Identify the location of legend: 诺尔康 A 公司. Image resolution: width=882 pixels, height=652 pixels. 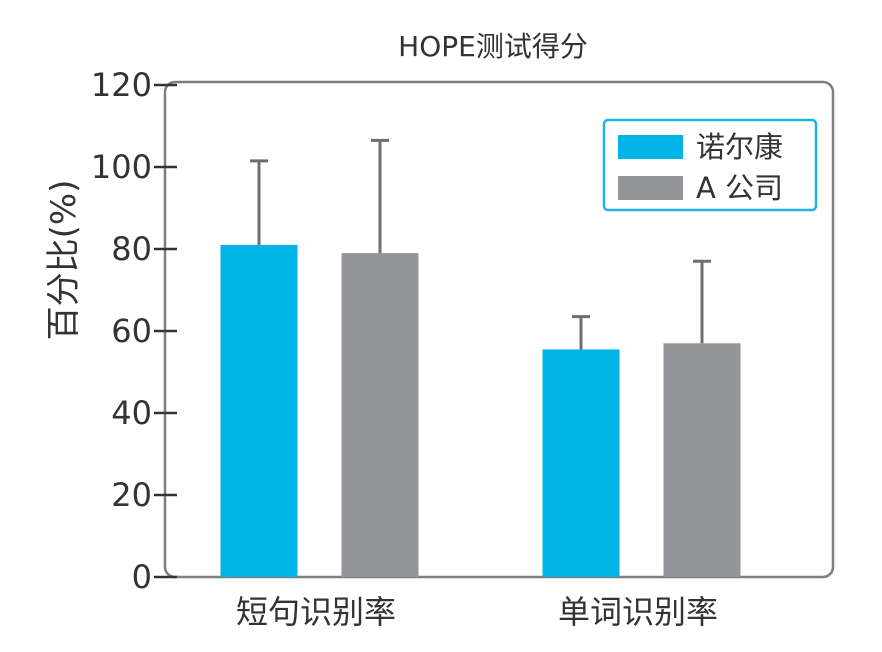
(710, 165).